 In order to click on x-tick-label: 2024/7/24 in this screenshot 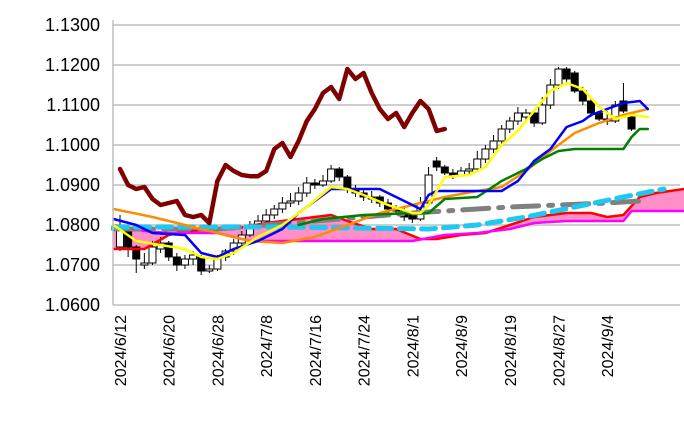, I will do `click(365, 350)`.